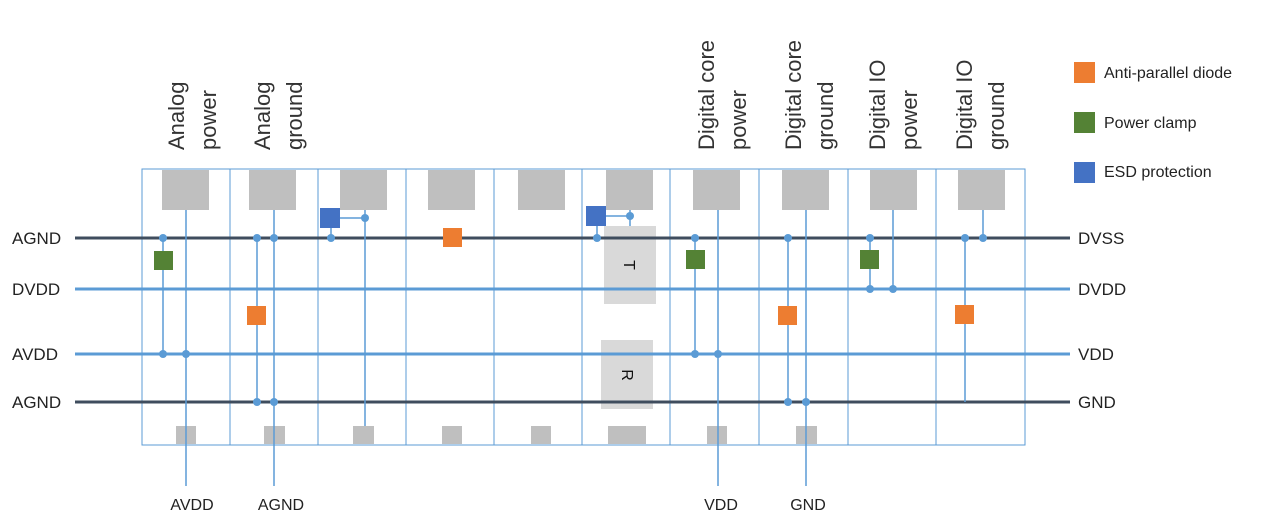  I want to click on top-pads, so click(583, 190).